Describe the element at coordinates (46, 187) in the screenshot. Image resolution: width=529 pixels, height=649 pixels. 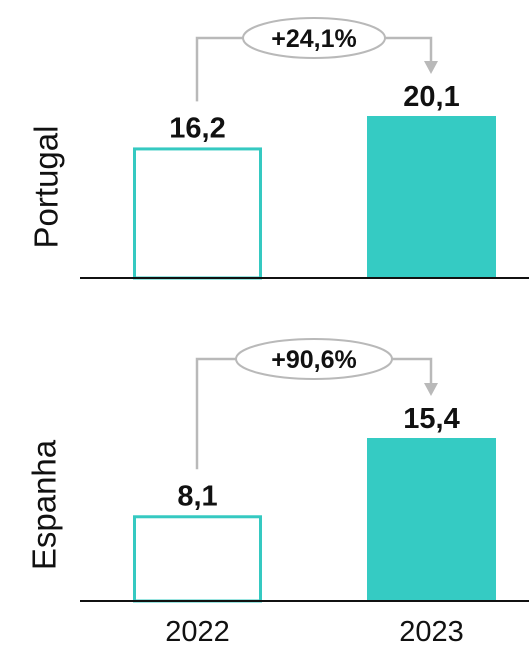
I see `panel-label: Portugal` at that location.